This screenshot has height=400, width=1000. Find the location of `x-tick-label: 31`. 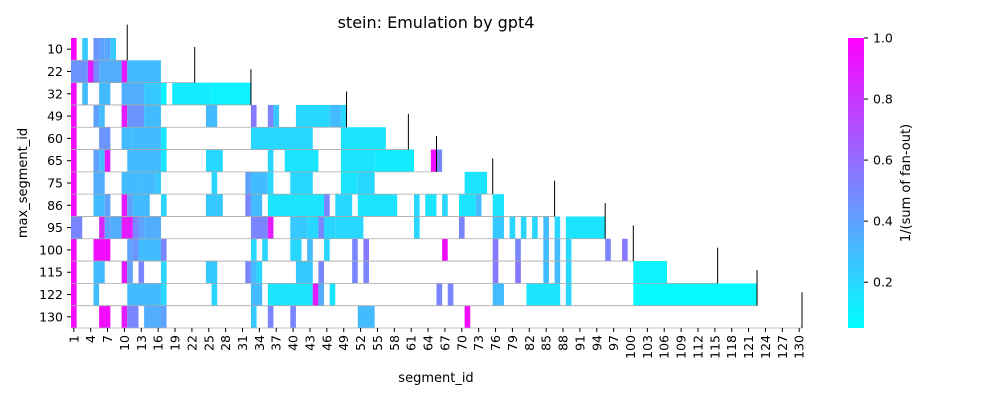

x-tick-label: 31 is located at coordinates (242, 343).